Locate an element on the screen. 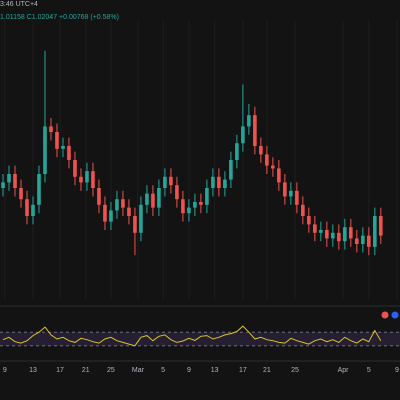 This screenshot has width=400, height=400. header-ohlc: 1.01158 C1.02047 +0.00768 (+0.58%) is located at coordinates (59, 17).